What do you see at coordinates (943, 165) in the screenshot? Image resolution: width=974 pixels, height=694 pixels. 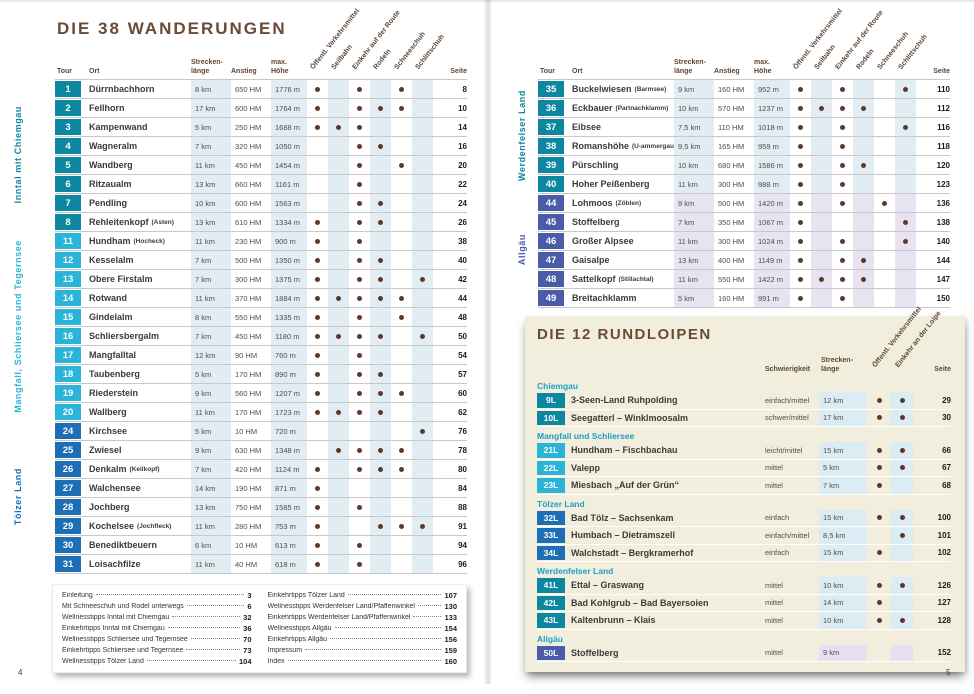 I see `page-ref: 120` at bounding box center [943, 165].